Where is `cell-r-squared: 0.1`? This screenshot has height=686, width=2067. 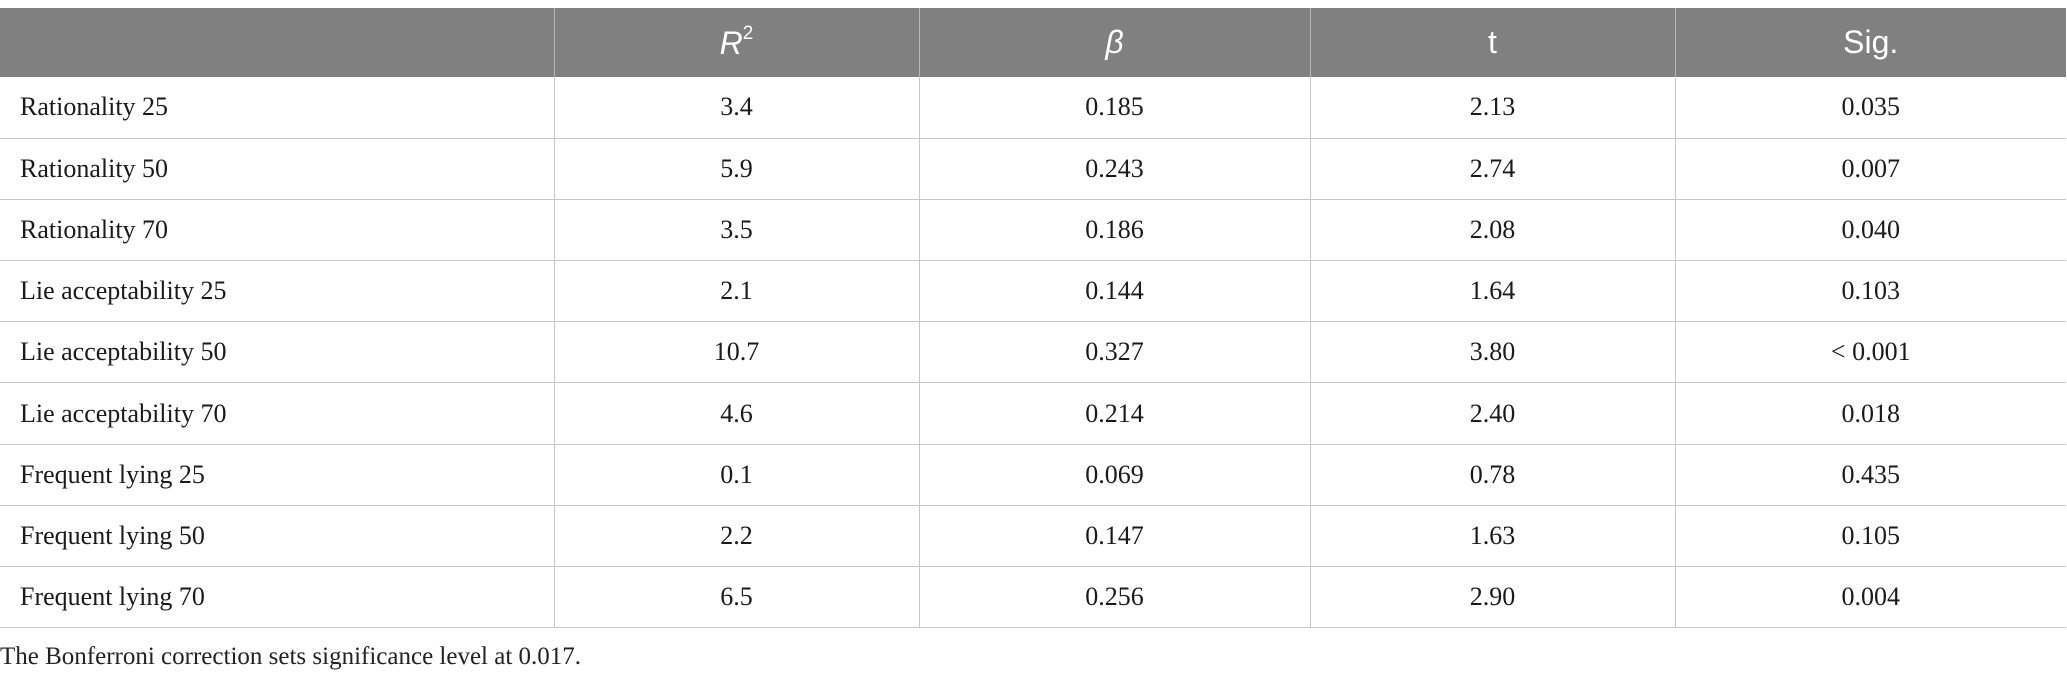
cell-r-squared: 0.1 is located at coordinates (737, 475).